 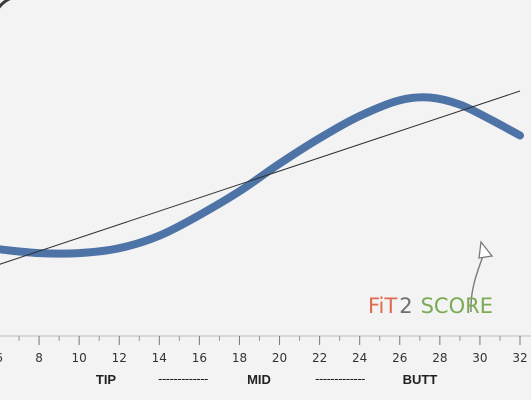 What do you see at coordinates (420, 379) in the screenshot?
I see `segment-label-butt: BUTT` at bounding box center [420, 379].